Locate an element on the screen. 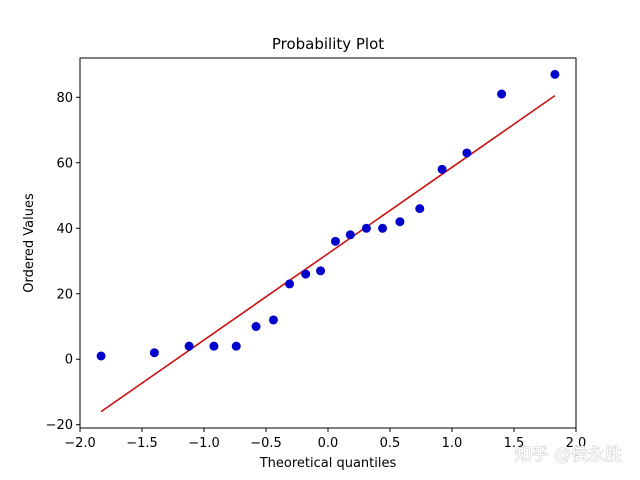 The image size is (640, 480). x-tick-label: −1.0 is located at coordinates (204, 443).